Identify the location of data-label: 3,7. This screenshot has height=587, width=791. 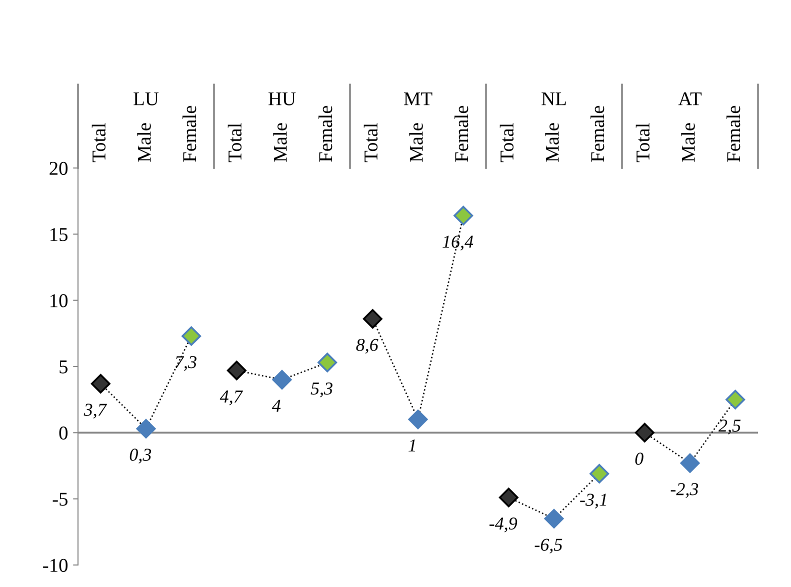
(96, 411).